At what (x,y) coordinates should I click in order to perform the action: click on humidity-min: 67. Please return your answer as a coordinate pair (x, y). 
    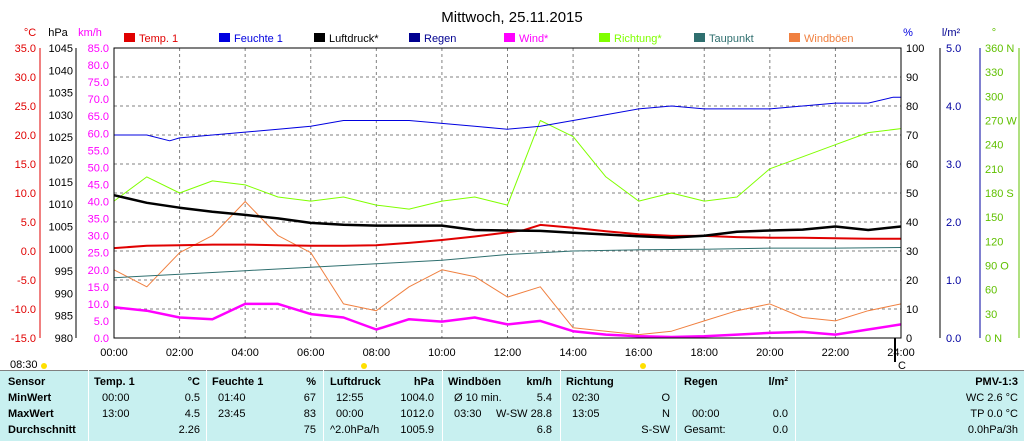
    Looking at the image, I should click on (309, 398).